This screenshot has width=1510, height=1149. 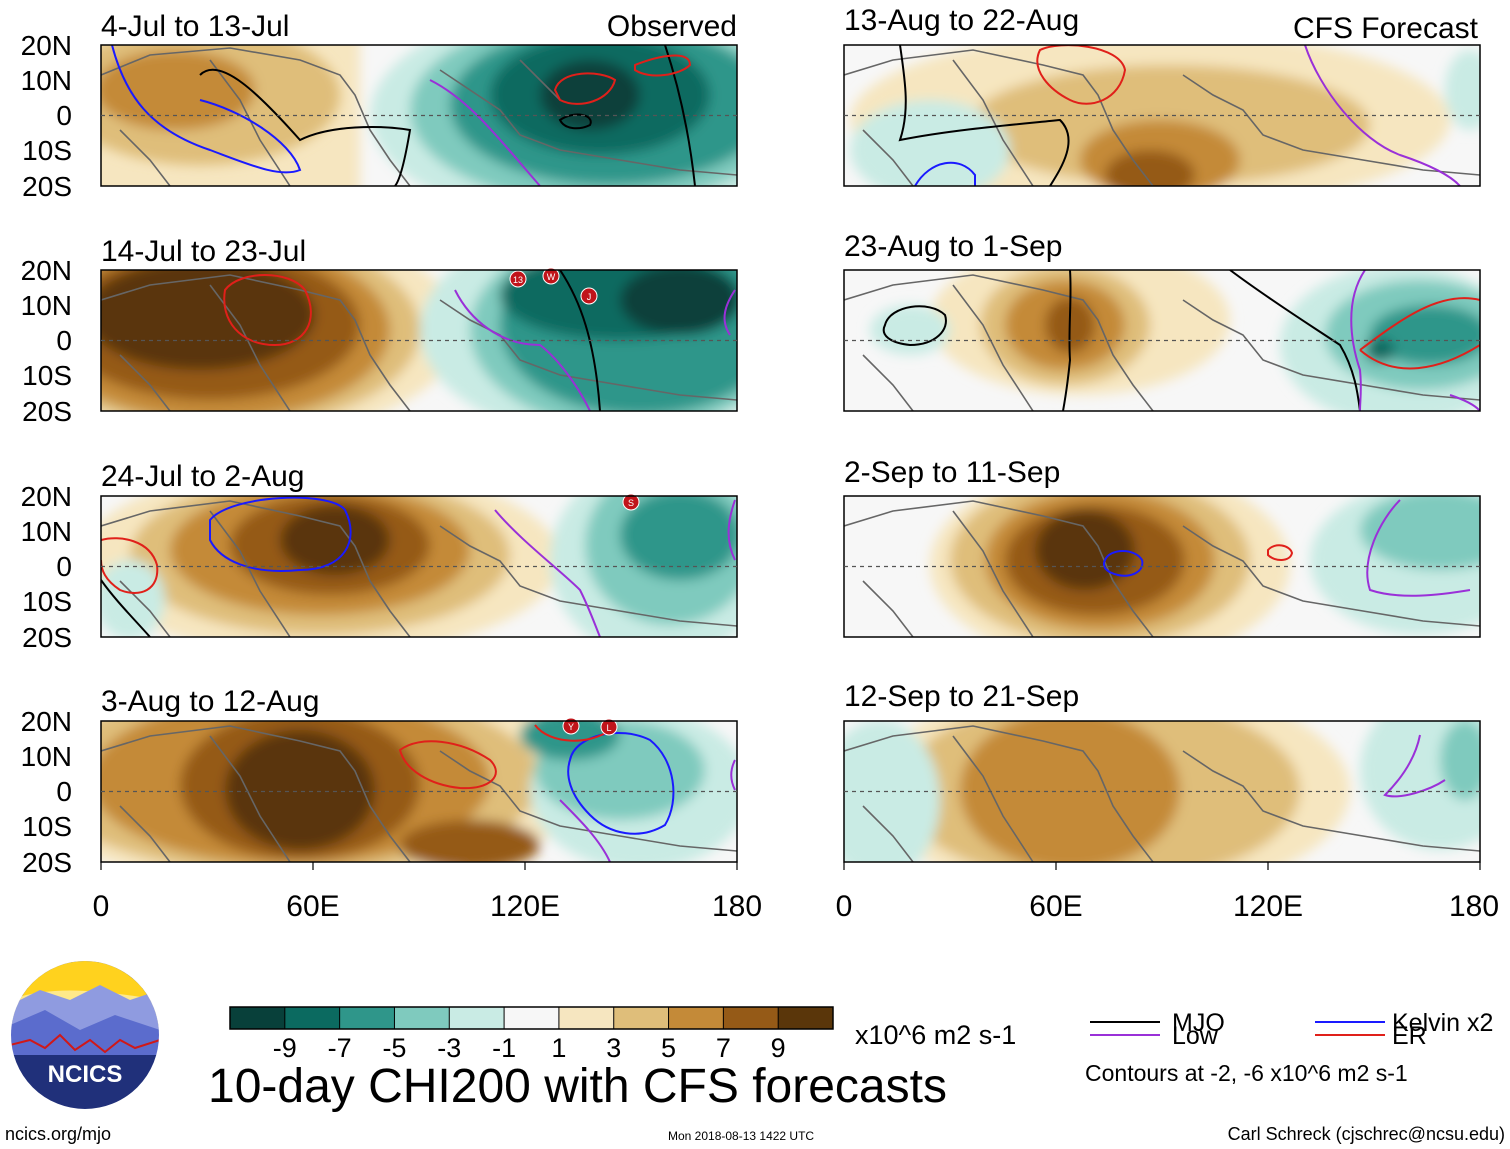 I want to click on panel-title: 3-Aug to 12-Aug, so click(x=210, y=701).